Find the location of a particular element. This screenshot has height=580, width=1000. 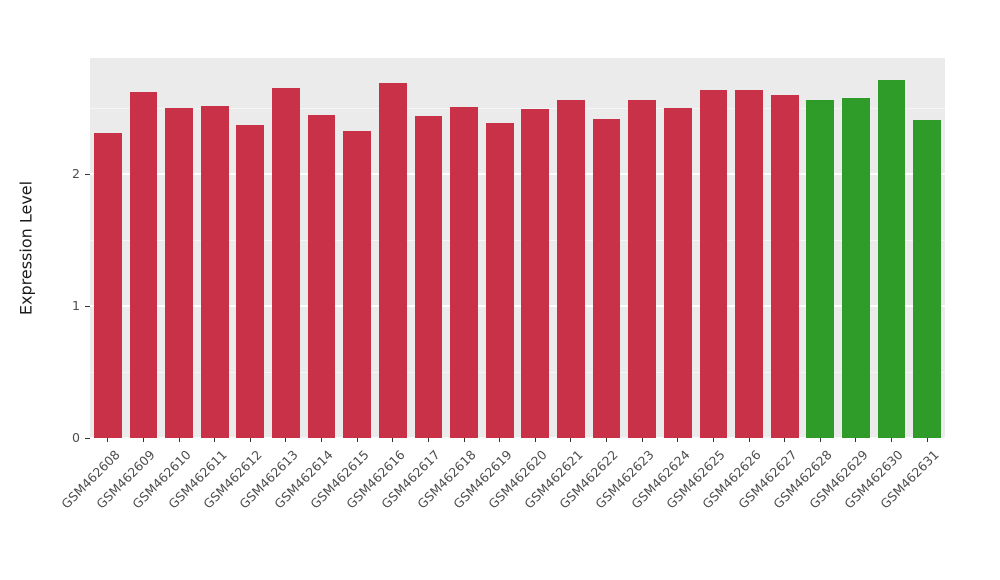

bar-GSM462617 is located at coordinates (428, 277).